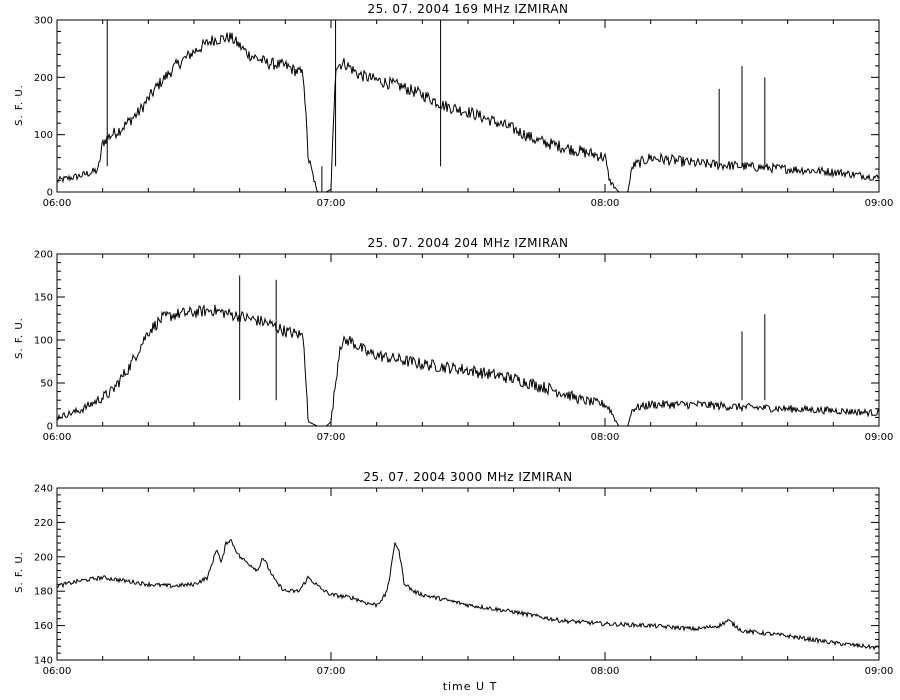 This screenshot has height=700, width=900. Describe the element at coordinates (43, 298) in the screenshot. I see `y-tick-label: 150` at that location.